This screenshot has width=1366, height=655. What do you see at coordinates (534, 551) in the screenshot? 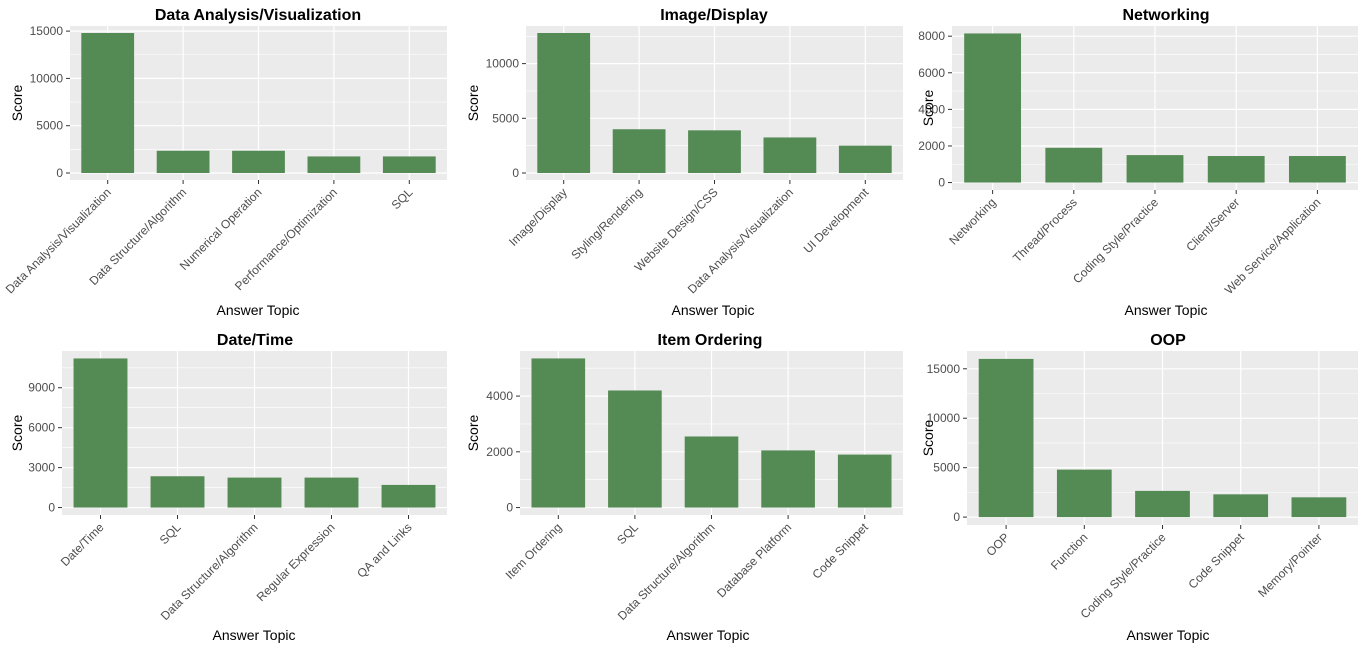
I see `x-tick-label: Item Ordering` at bounding box center [534, 551].